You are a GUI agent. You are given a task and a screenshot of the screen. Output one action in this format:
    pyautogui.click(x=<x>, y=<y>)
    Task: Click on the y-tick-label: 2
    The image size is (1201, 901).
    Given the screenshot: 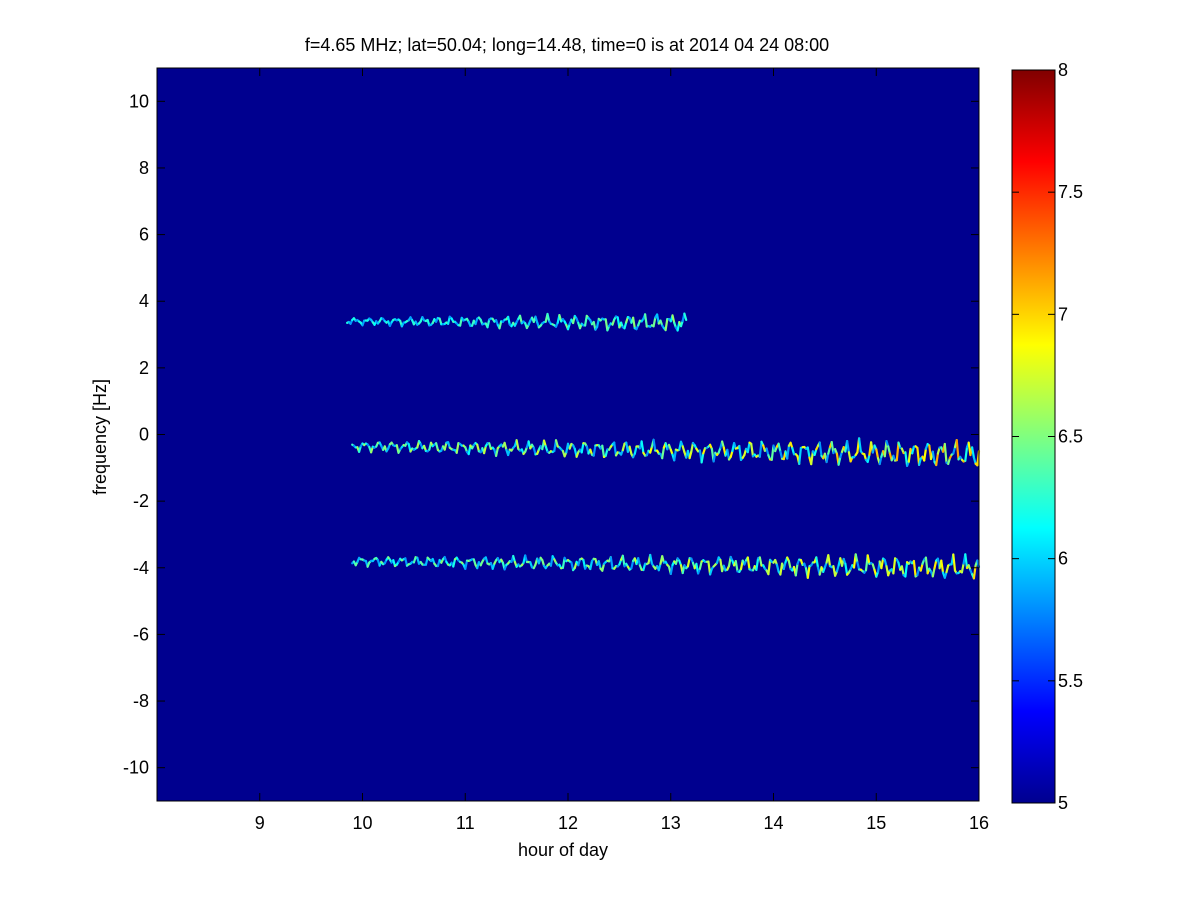 What is the action you would take?
    pyautogui.click(x=144, y=368)
    